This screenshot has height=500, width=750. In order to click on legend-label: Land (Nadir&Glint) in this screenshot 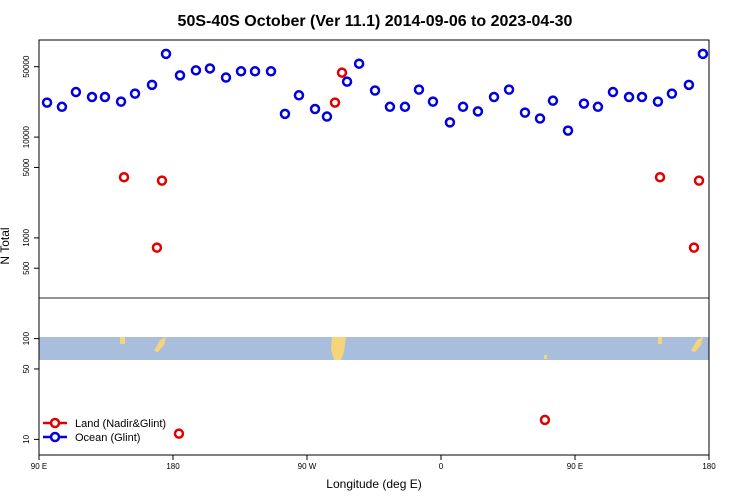, I will do `click(120, 424)`.